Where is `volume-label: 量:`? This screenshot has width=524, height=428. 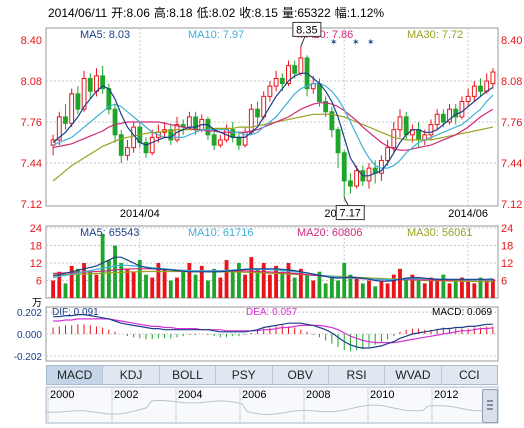 volume-label: 量: is located at coordinates (289, 13).